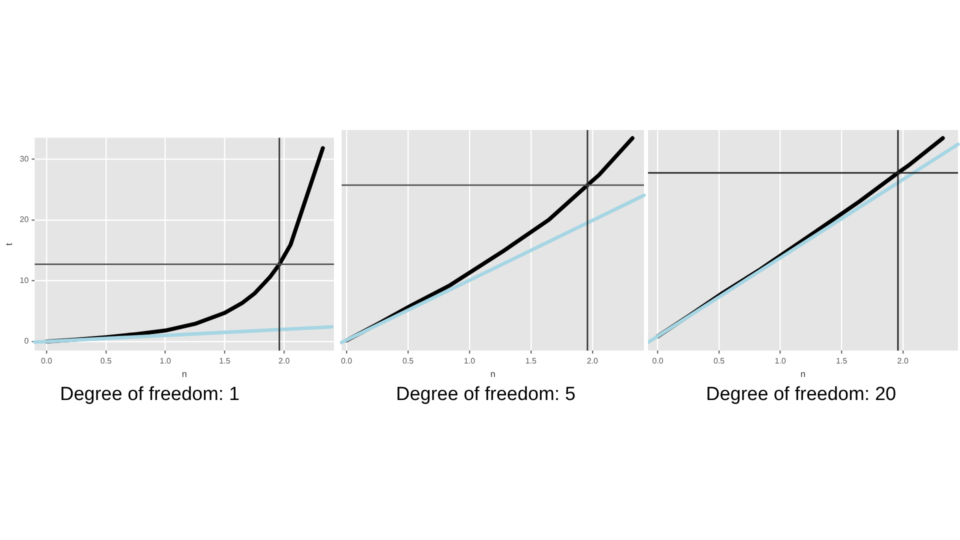 The height and width of the screenshot is (540, 960). Describe the element at coordinates (9, 244) in the screenshot. I see `y-axis-title: t` at that location.